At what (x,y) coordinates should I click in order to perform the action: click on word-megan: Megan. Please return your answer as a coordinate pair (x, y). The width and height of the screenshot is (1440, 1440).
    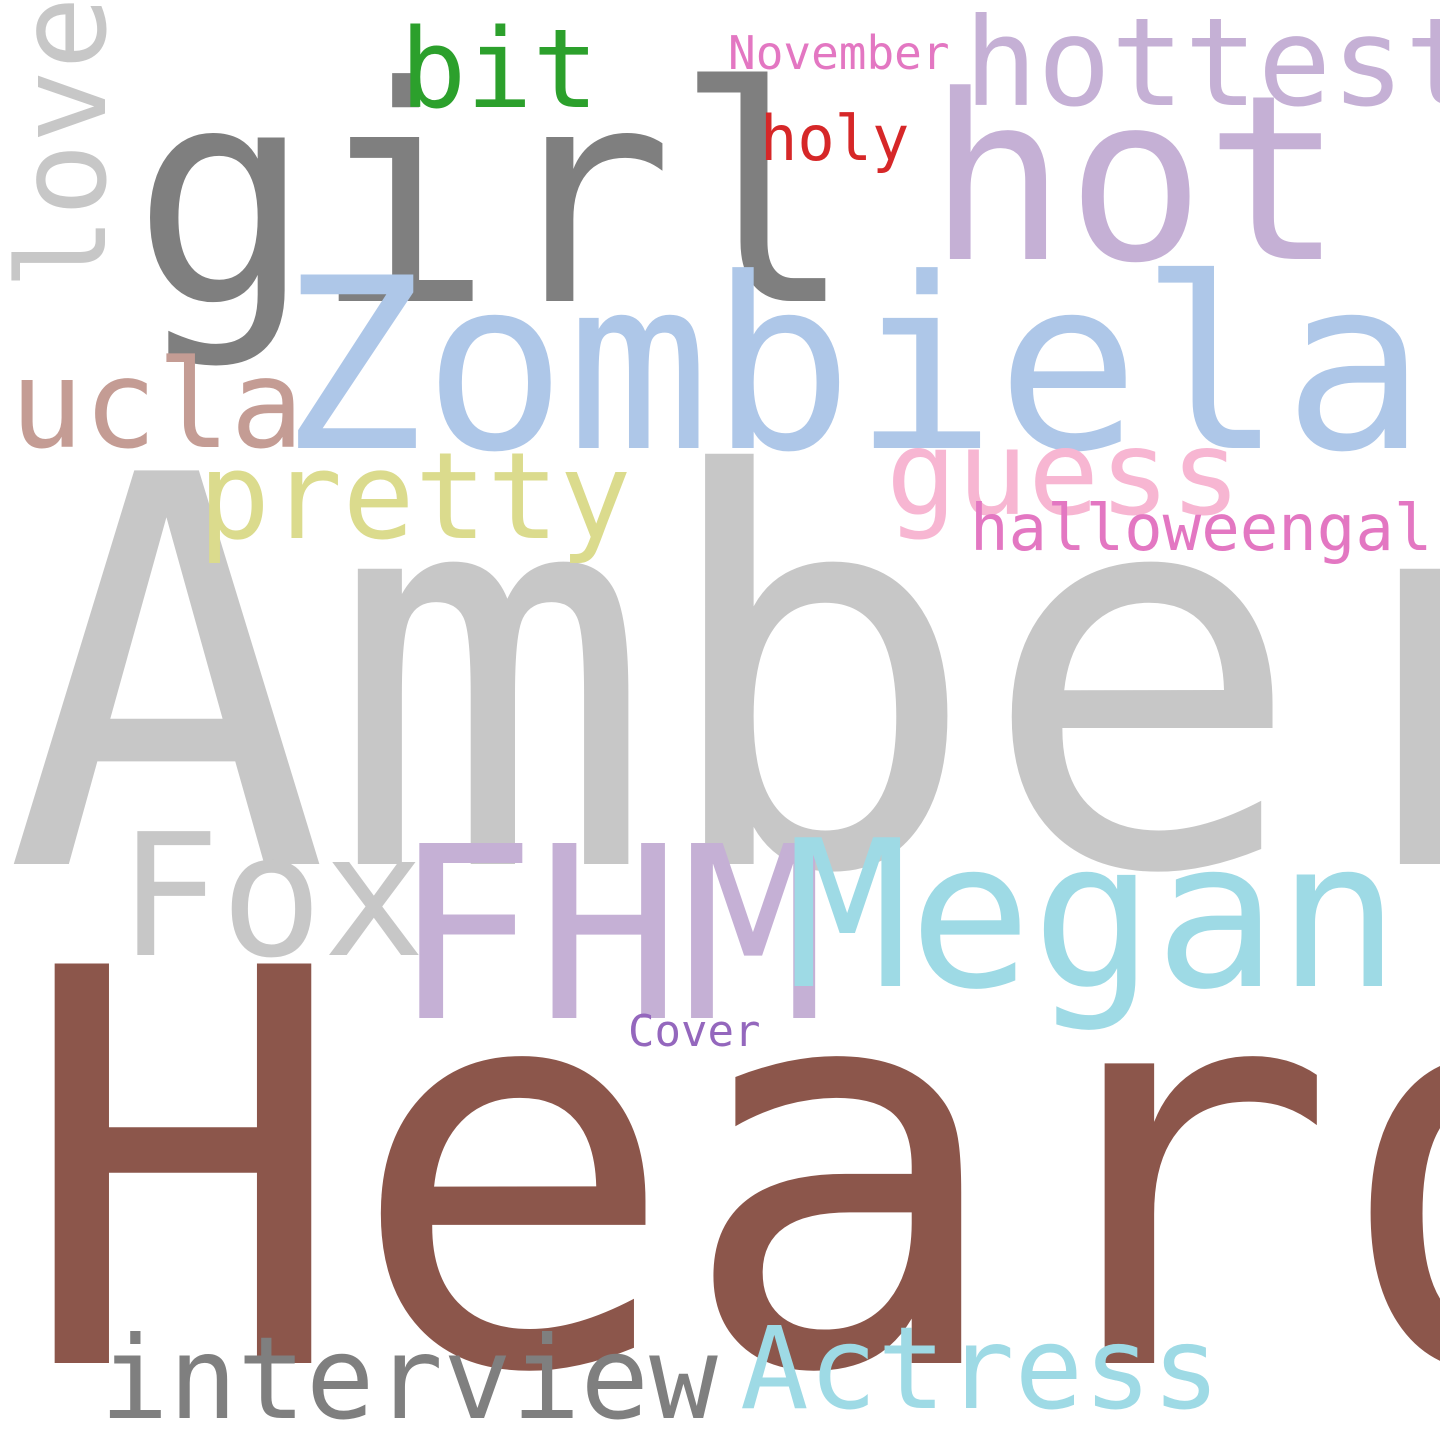
    Looking at the image, I should click on (1093, 916).